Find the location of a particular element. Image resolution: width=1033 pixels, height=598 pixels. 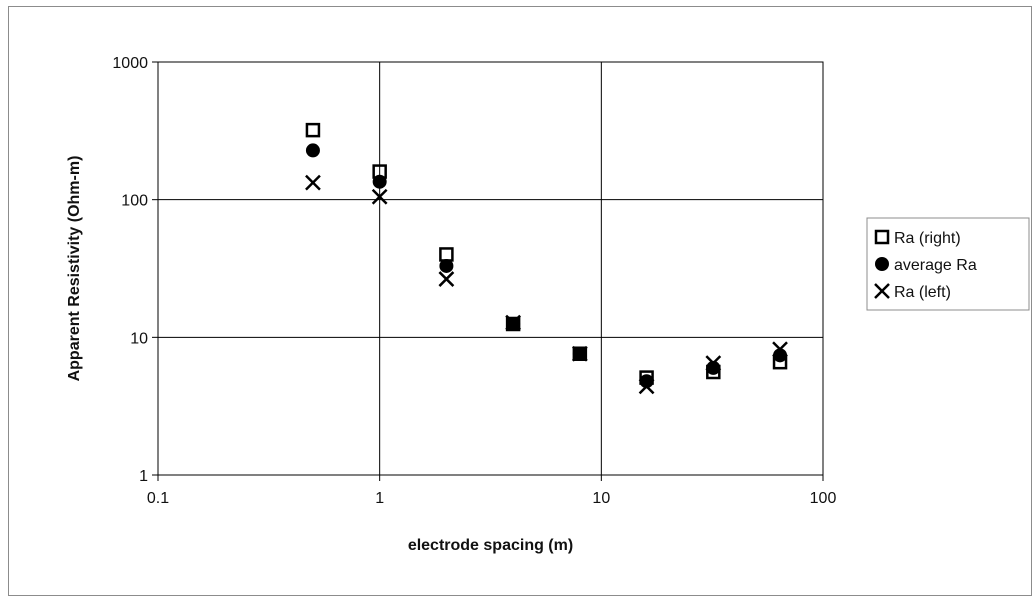

legend: Ra (right) average Ra Ra (left) is located at coordinates (948, 264).